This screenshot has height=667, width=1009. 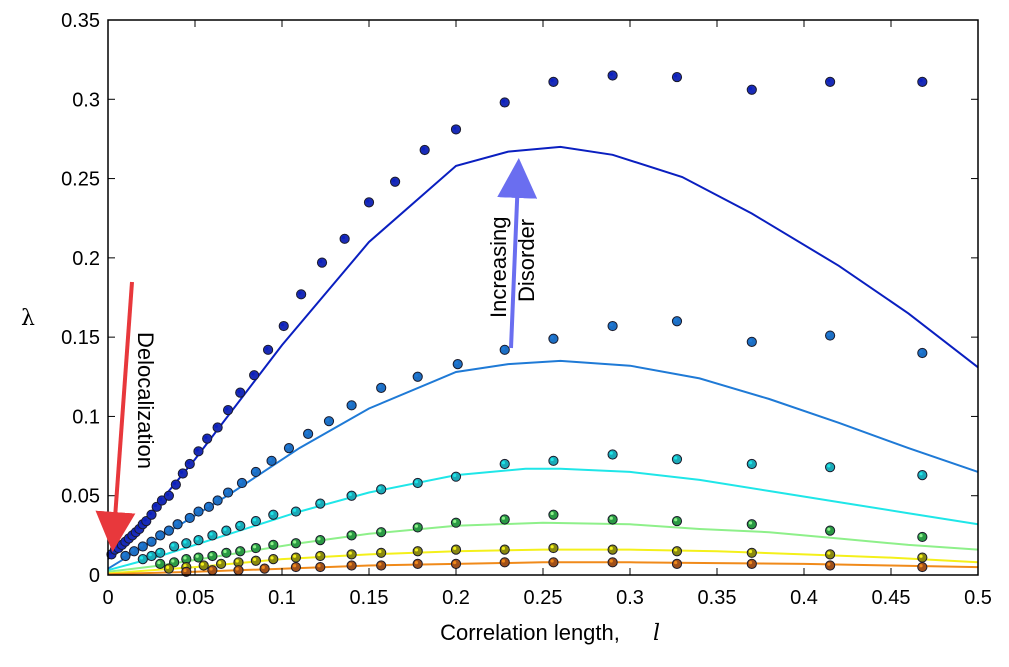 What do you see at coordinates (804, 598) in the screenshot?
I see `x-tick-label: 0.4` at bounding box center [804, 598].